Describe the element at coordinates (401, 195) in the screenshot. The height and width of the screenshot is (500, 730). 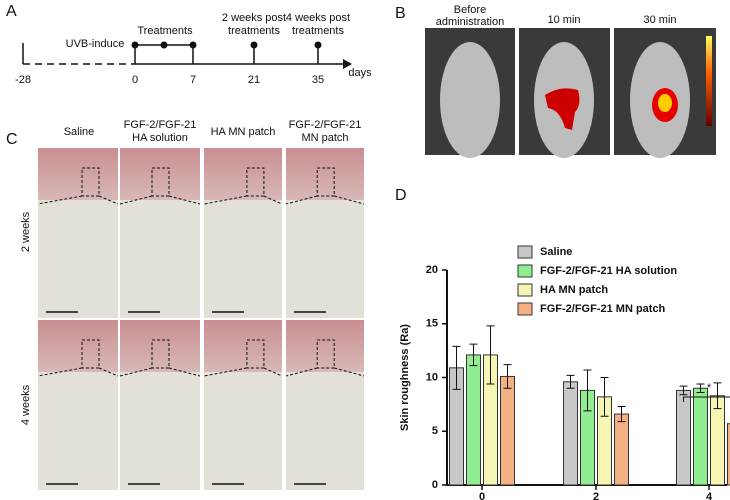
I see `panel-label: D` at that location.